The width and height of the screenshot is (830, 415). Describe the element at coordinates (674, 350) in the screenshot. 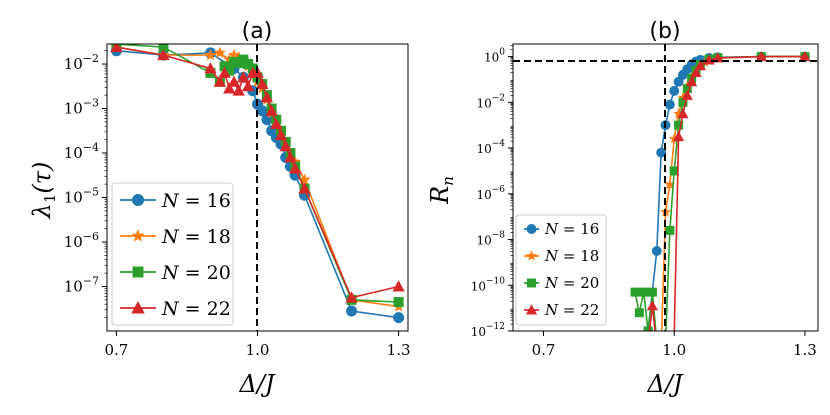

I see `panel-b-x-tick-label: 1.0` at that location.